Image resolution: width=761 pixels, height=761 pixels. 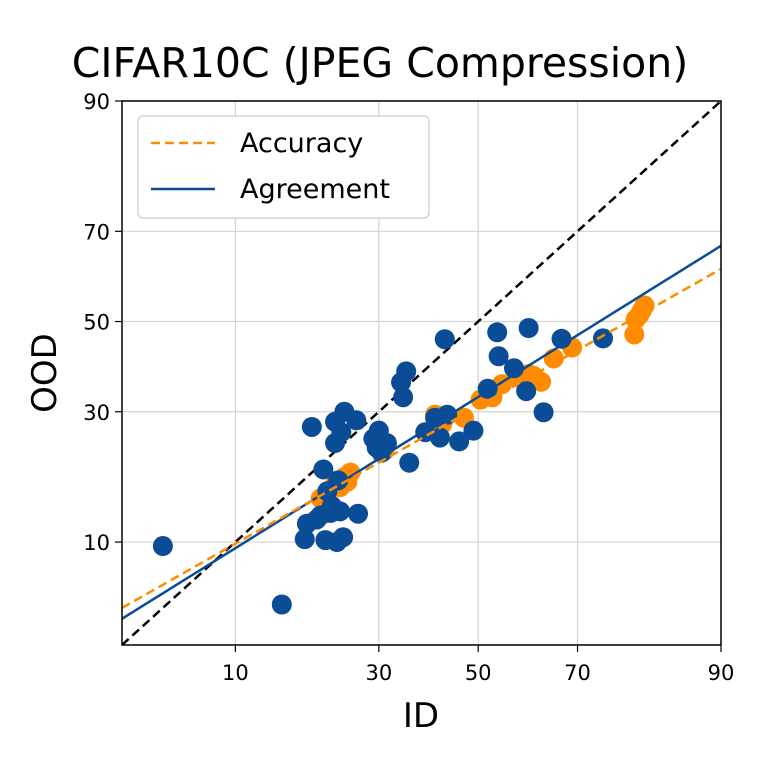 What do you see at coordinates (421, 716) in the screenshot?
I see `x-axis-label: ID` at bounding box center [421, 716].